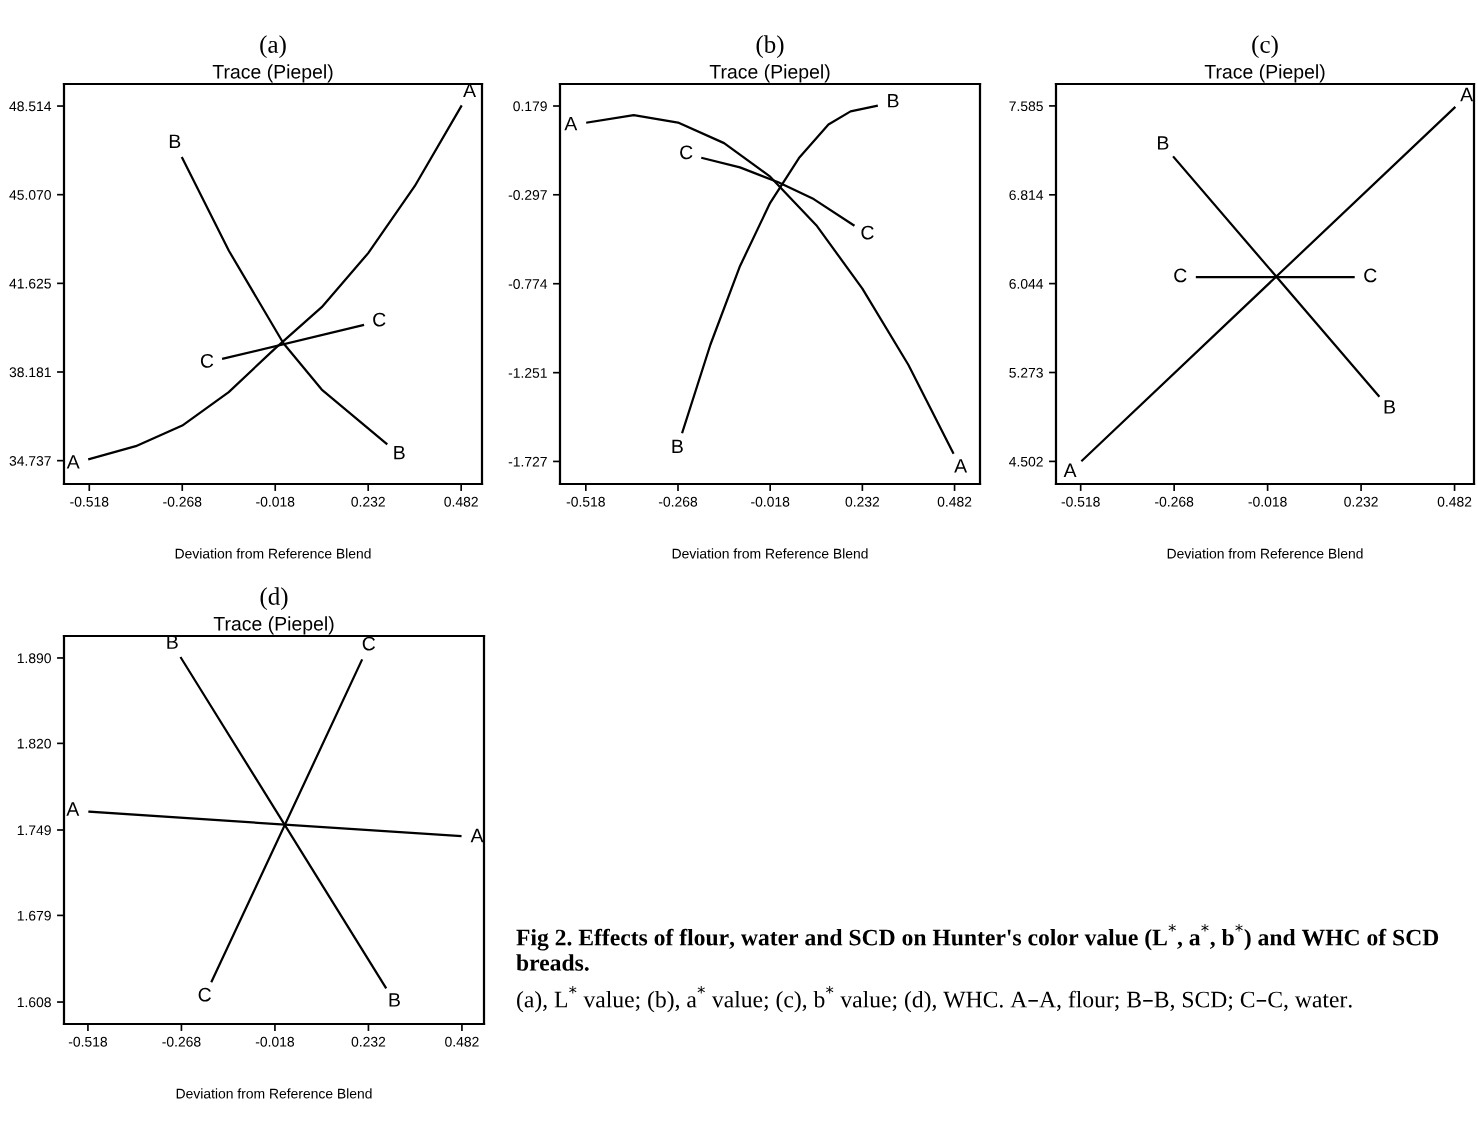 This screenshot has width=1478, height=1124. Describe the element at coordinates (770, 46) in the screenshot. I see `chart-title: (b)` at that location.